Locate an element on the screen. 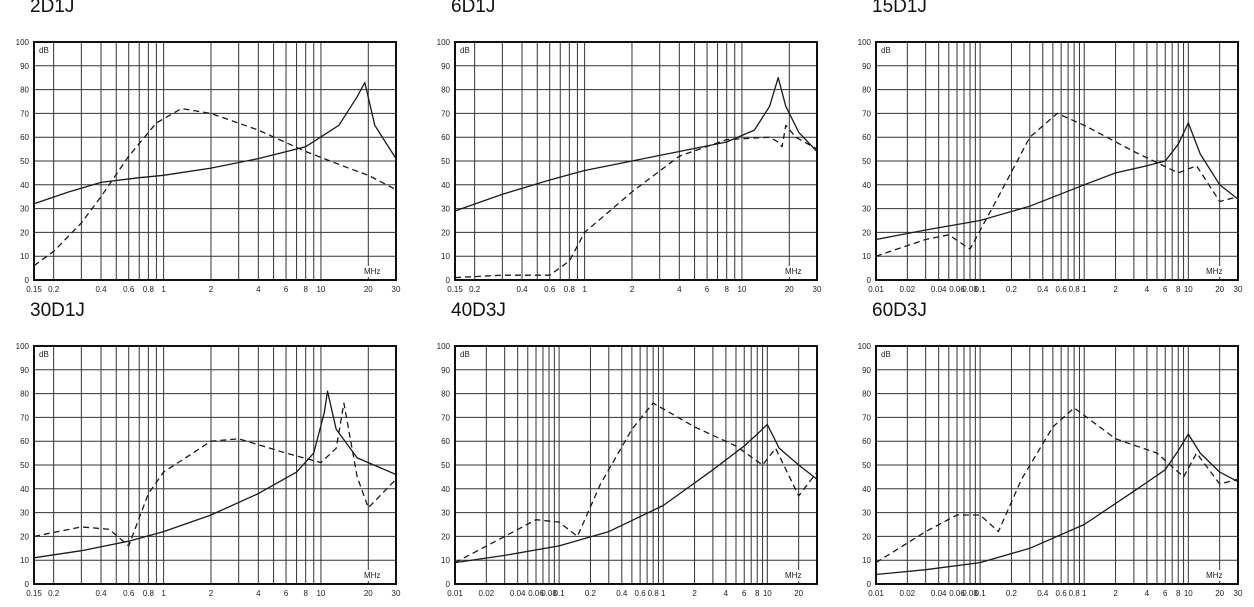  x-tick-label: 0.01 is located at coordinates (455, 593).